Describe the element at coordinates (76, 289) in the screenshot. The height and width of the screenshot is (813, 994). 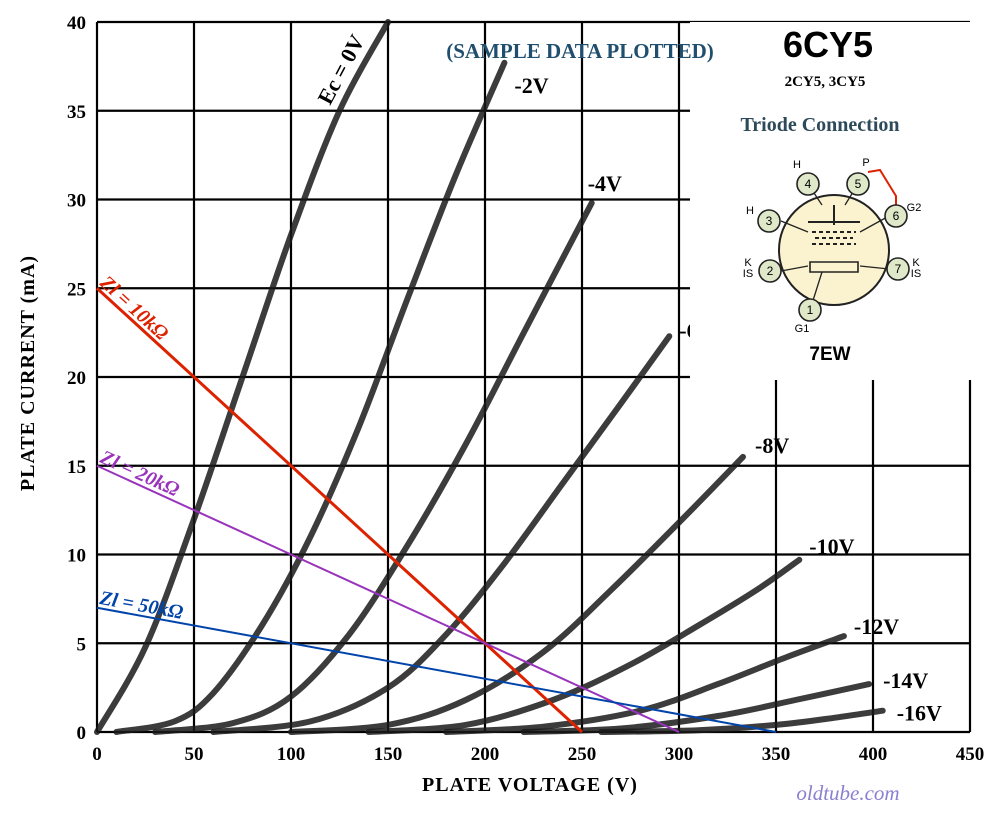
I see `y-tick-label-25: 25` at that location.